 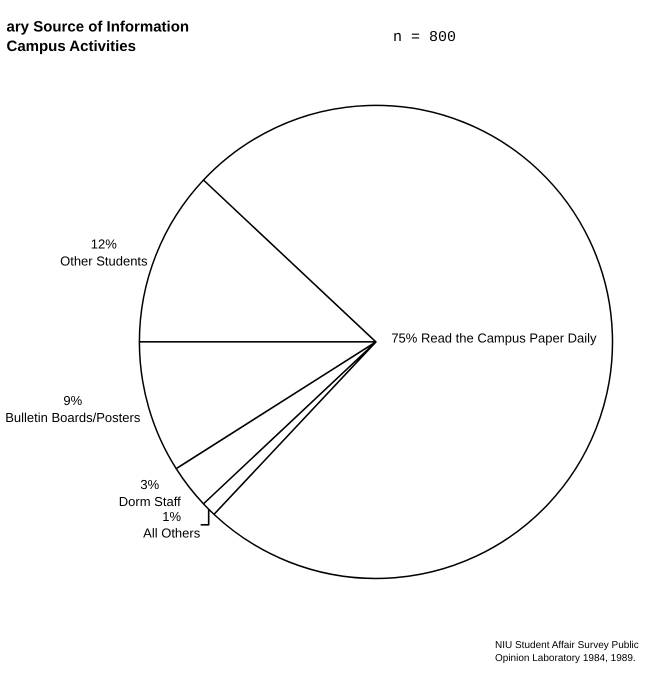 What do you see at coordinates (150, 484) in the screenshot?
I see `data-label: 3%` at bounding box center [150, 484].